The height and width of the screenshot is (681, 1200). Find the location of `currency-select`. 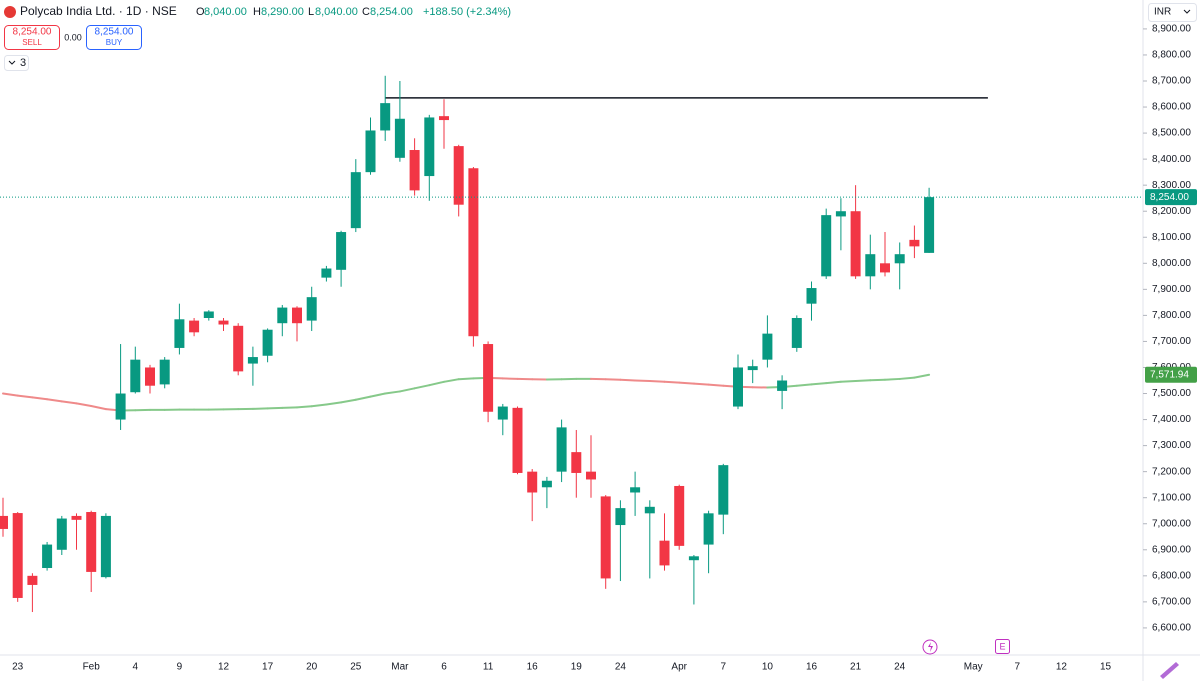

currency-select is located at coordinates (1172, 12).